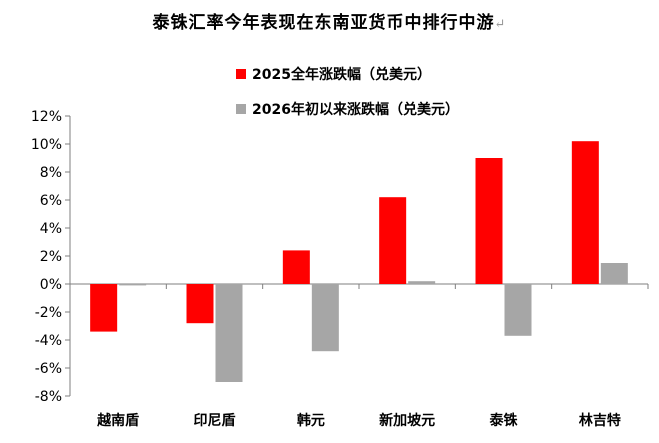  Describe the element at coordinates (355, 110) in the screenshot. I see `legend-label-2026: 2026年初以来涨跌幅（兑美元）` at that location.